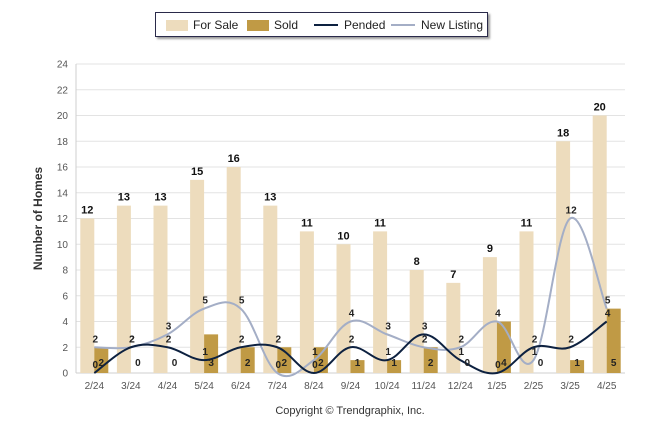  Describe the element at coordinates (278, 386) in the screenshot. I see `x-tick-label: 7/24` at that location.